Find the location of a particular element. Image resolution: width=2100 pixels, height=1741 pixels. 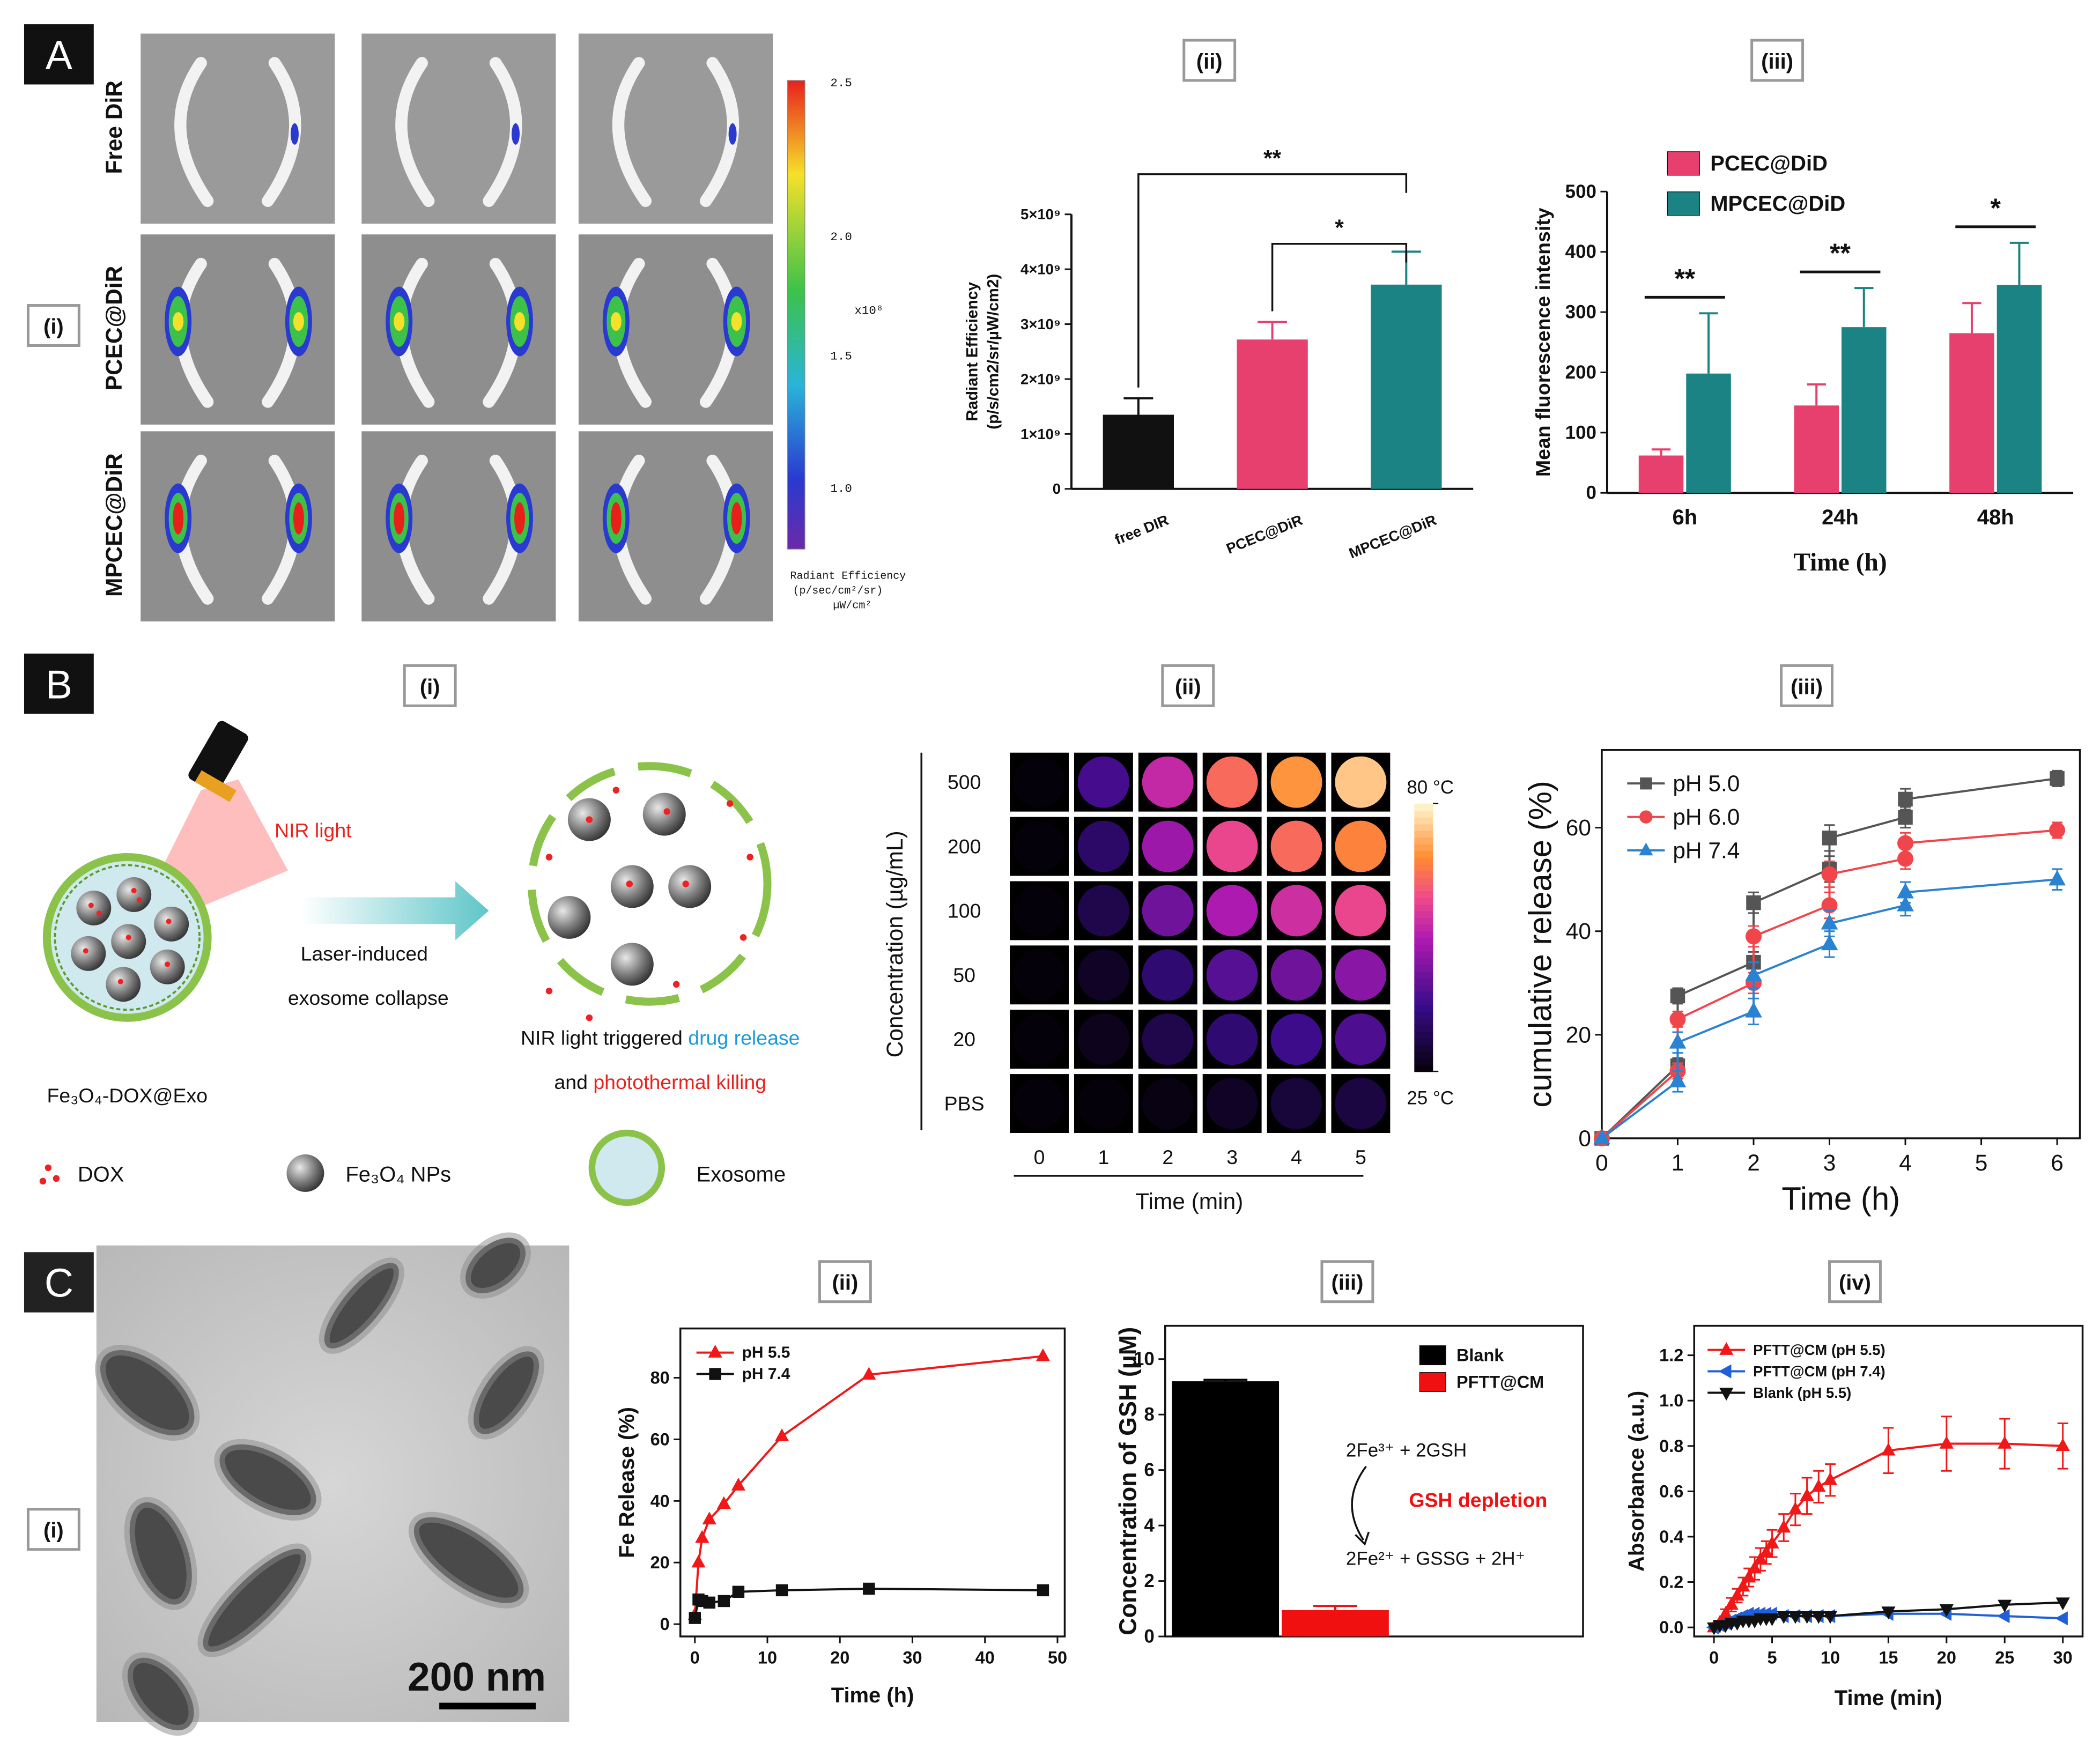

panel-tag: (i) is located at coordinates (430, 687).